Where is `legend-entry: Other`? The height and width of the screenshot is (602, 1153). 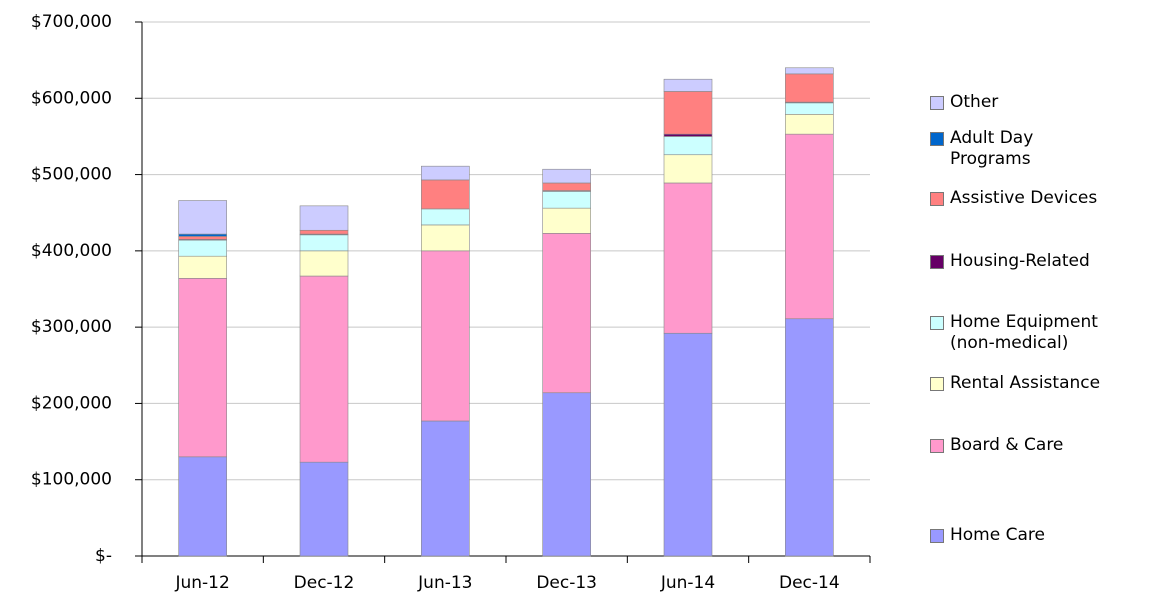 legend-entry: Other is located at coordinates (1037, 102).